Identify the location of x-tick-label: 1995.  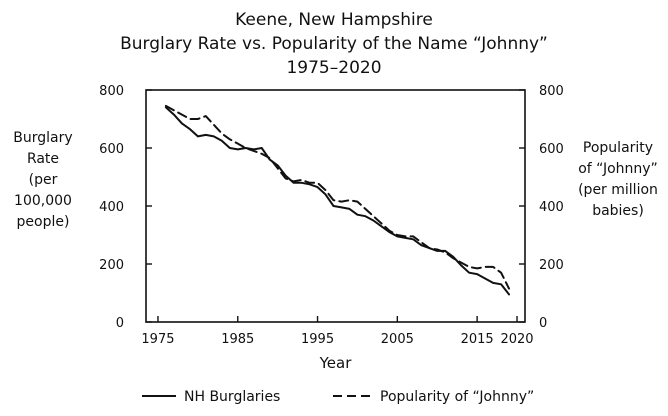
(317, 339).